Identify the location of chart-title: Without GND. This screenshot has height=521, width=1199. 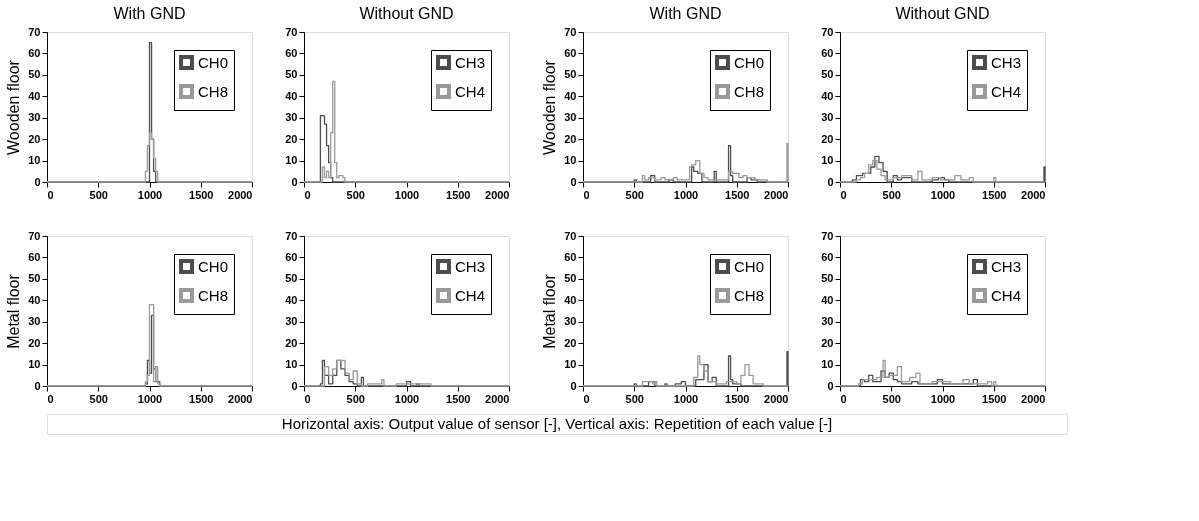
(406, 13).